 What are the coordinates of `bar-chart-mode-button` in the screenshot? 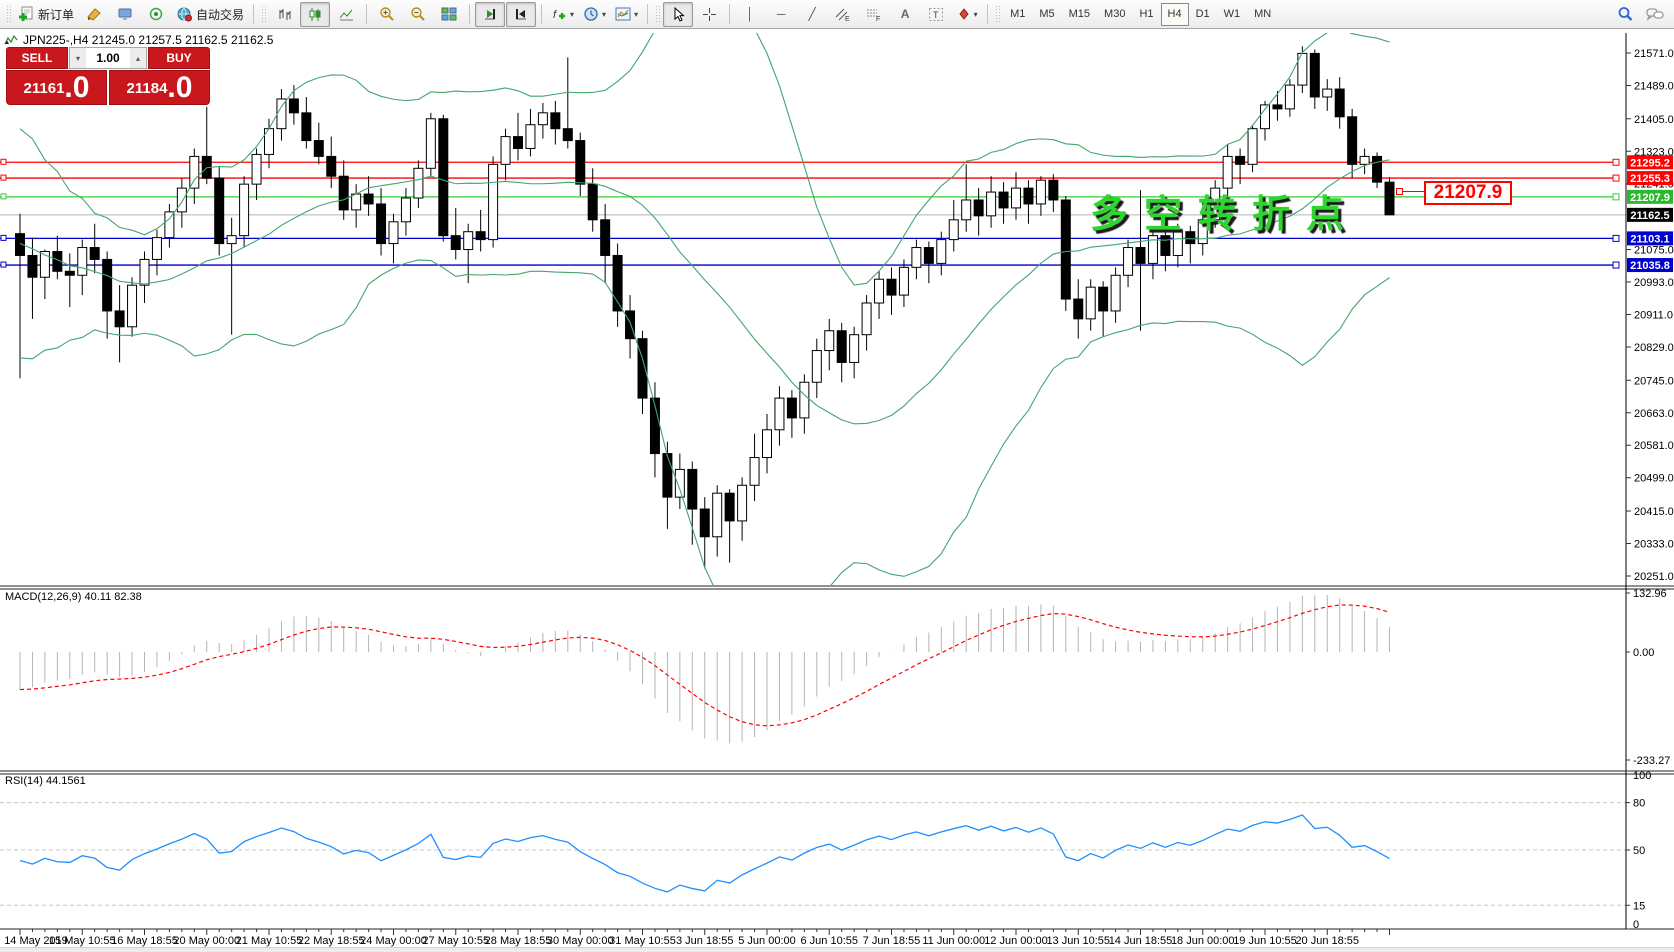 It's located at (284, 14).